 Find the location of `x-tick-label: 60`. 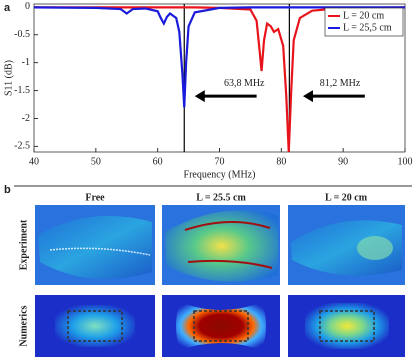

x-tick-label: 60 is located at coordinates (158, 161).